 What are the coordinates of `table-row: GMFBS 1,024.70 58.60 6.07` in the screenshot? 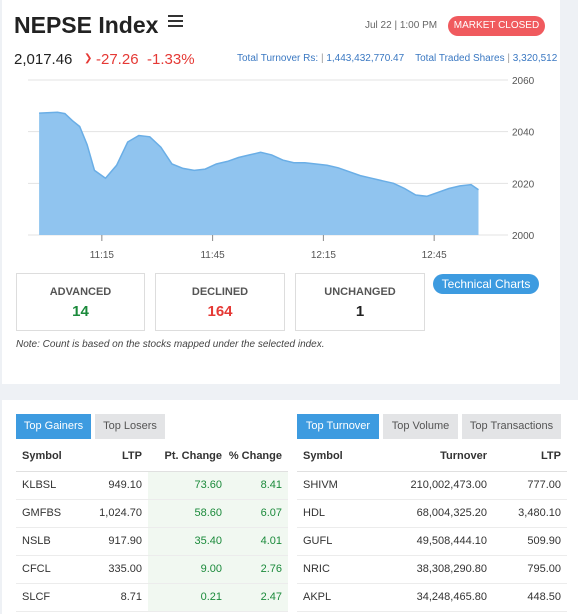 It's located at (152, 513).